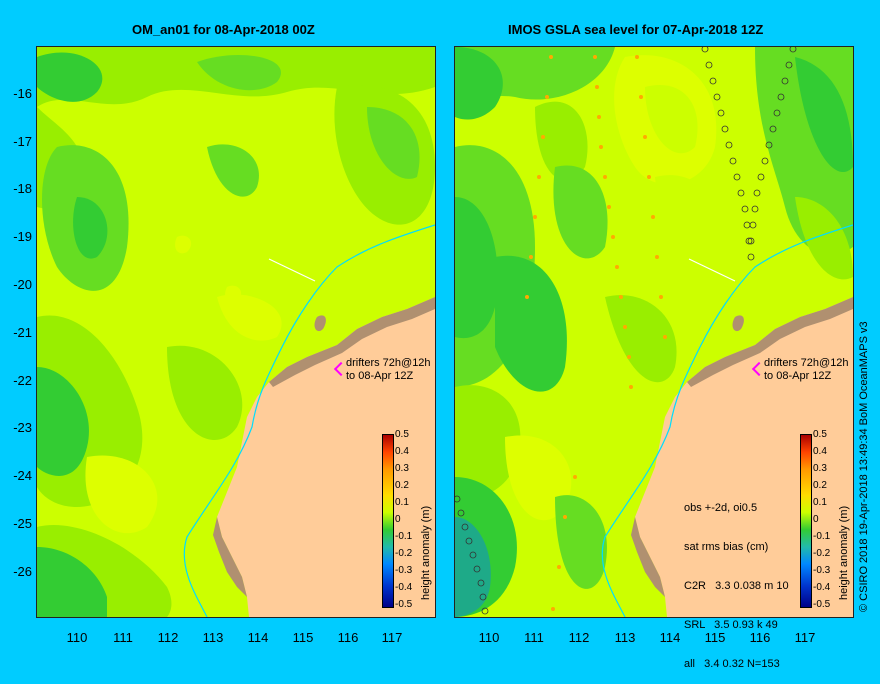 This screenshot has height=684, width=880. Describe the element at coordinates (596, 333) in the screenshot. I see `satellite-obs-dots` at that location.